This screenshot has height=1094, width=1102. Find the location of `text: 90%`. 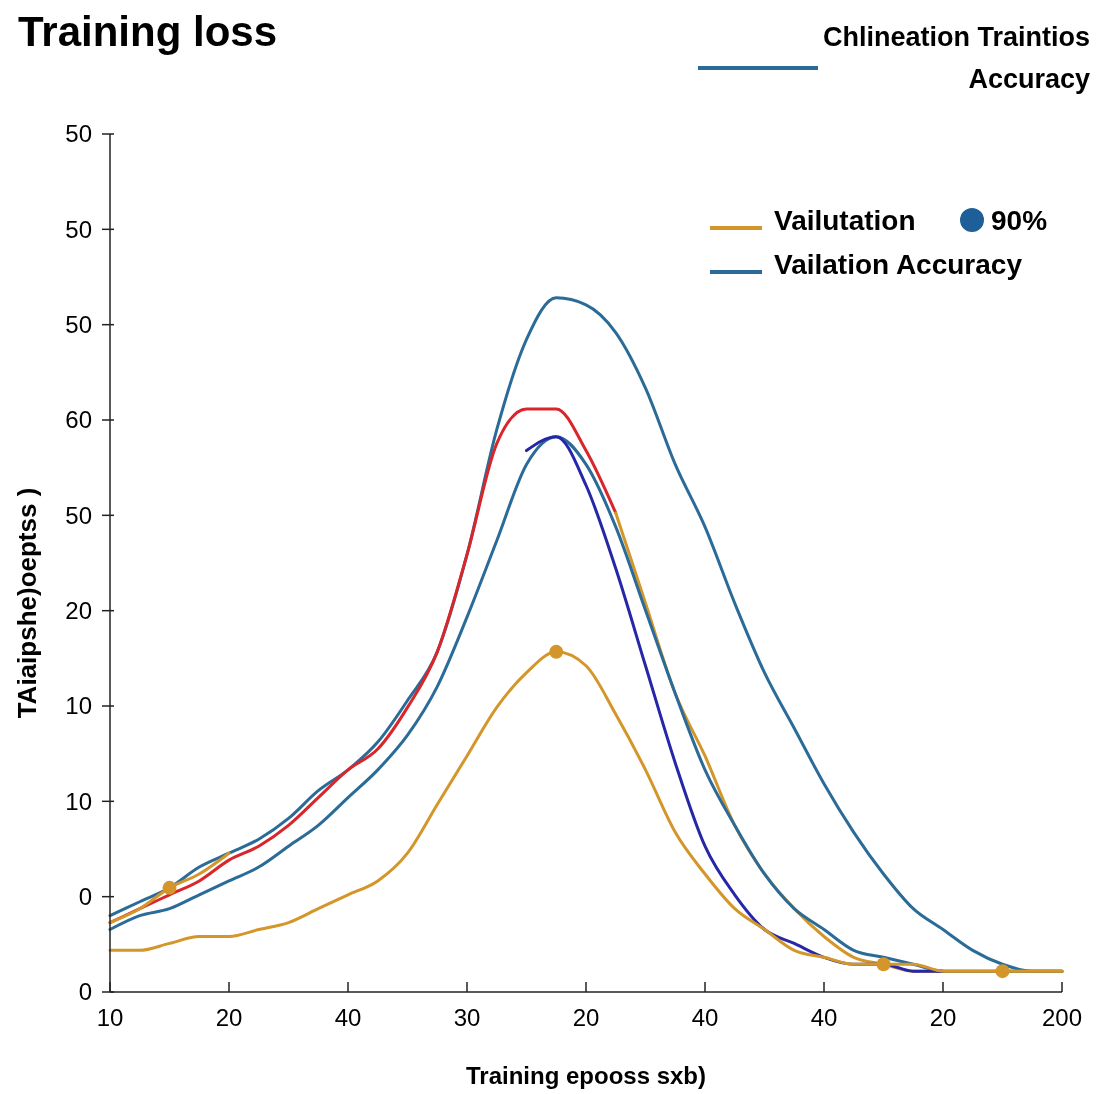

text: 90% is located at coordinates (1019, 220).